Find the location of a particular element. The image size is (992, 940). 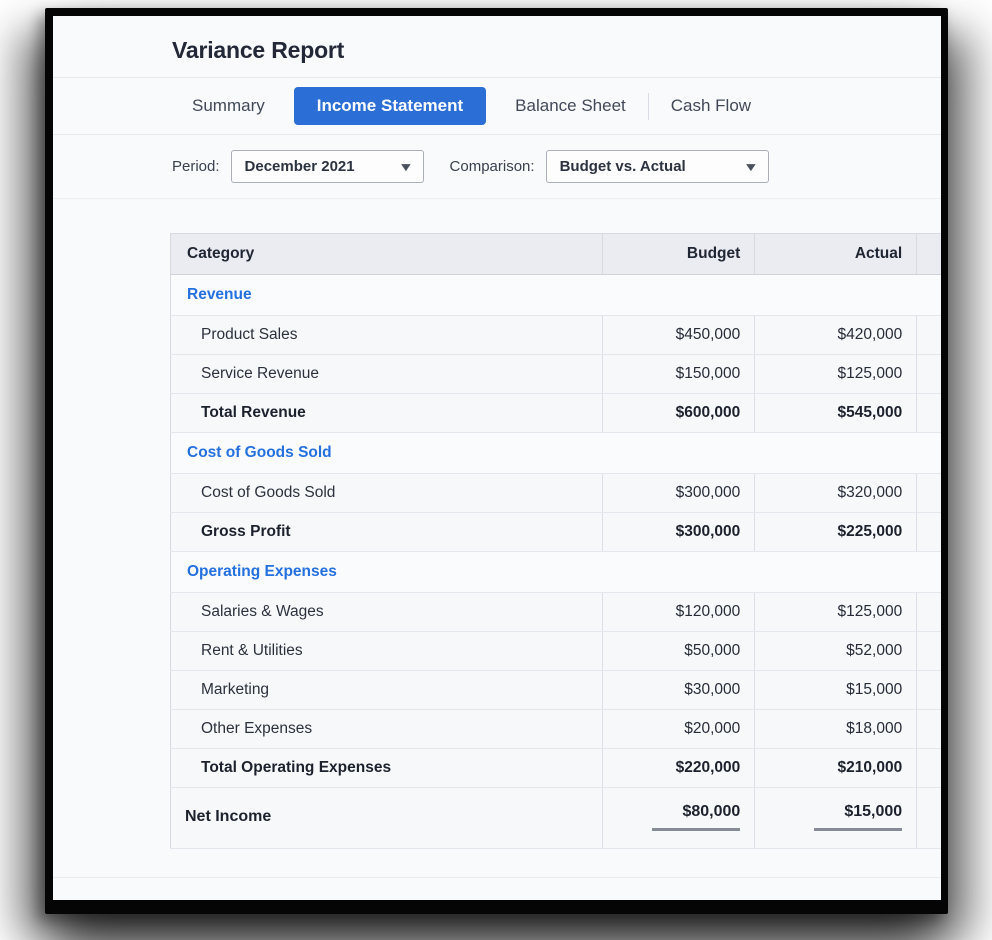

table-row-section: Operating Expenses is located at coordinates (555, 572).